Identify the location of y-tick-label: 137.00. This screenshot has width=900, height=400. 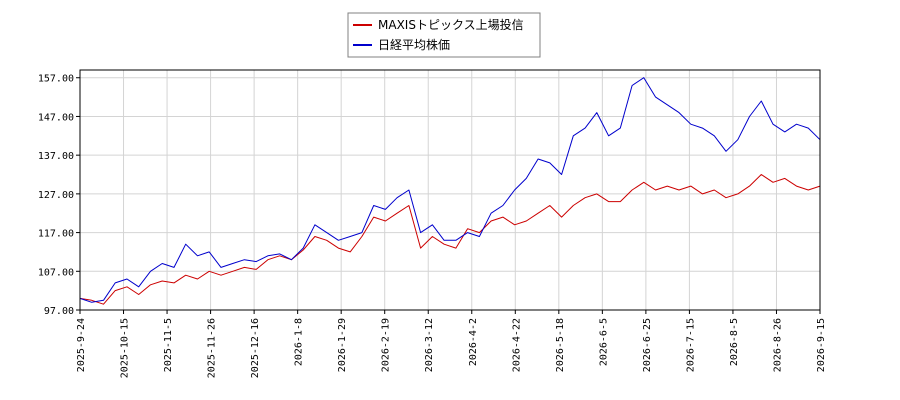
(56, 156).